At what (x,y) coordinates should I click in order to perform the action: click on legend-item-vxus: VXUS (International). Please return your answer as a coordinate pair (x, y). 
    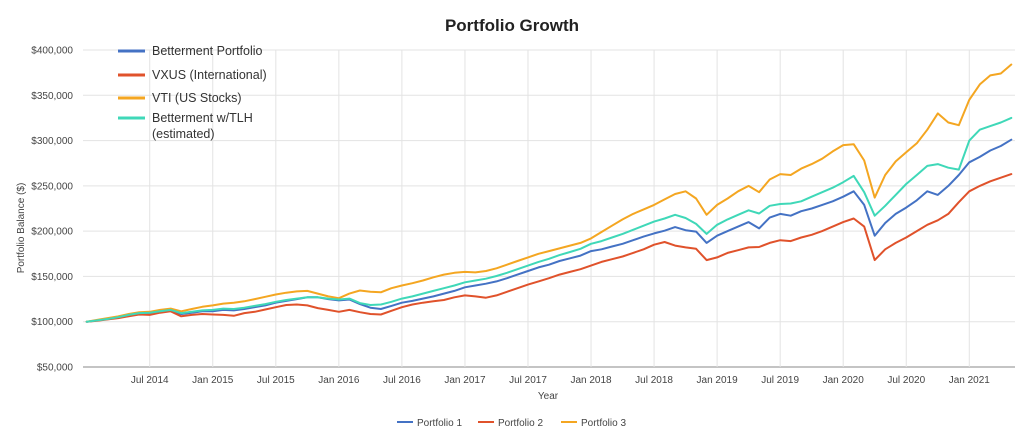
    Looking at the image, I should click on (192, 75).